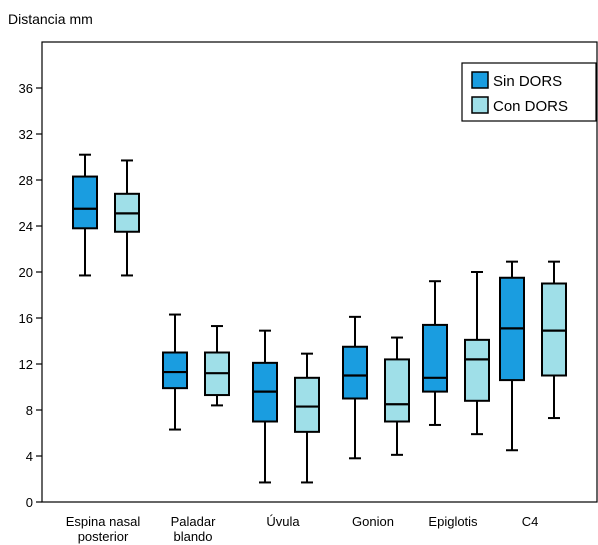 The image size is (598, 545). What do you see at coordinates (30, 295) in the screenshot?
I see `y-axis-ticks: 0 4 8 12 16 20 24 28 32 36` at bounding box center [30, 295].